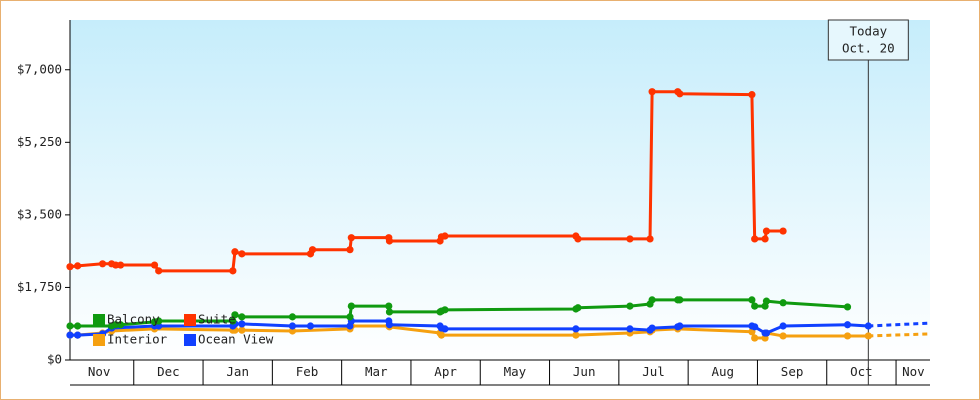 Image resolution: width=980 pixels, height=400 pixels. Describe the element at coordinates (861, 371) in the screenshot. I see `x-tick-label: Oct` at that location.